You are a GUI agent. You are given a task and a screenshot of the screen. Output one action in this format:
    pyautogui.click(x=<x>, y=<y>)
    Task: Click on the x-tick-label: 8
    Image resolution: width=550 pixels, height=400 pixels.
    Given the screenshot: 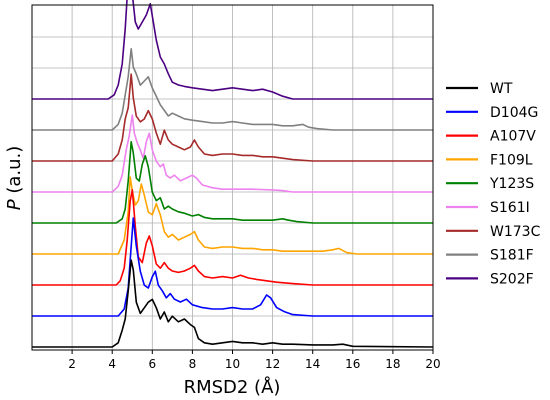 What is the action you would take?
    pyautogui.click(x=193, y=364)
    